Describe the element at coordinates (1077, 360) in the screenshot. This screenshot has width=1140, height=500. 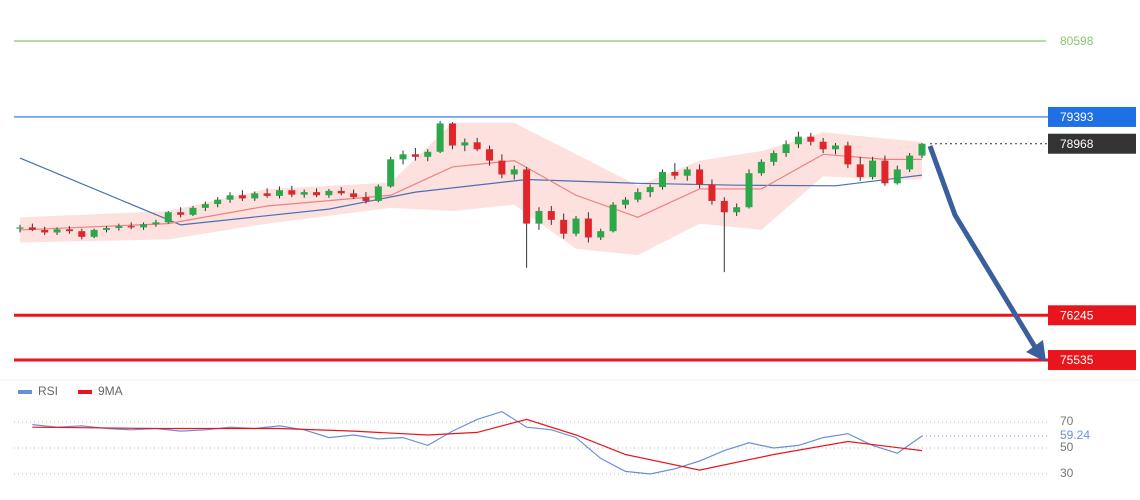
I see `price-label: 75535` at that location.